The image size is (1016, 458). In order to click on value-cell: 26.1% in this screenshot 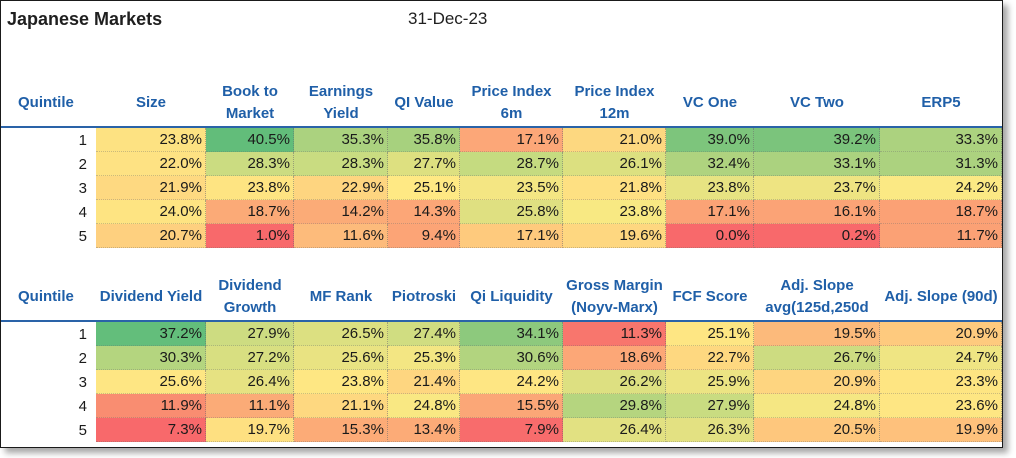, I will do `click(614, 164)`.